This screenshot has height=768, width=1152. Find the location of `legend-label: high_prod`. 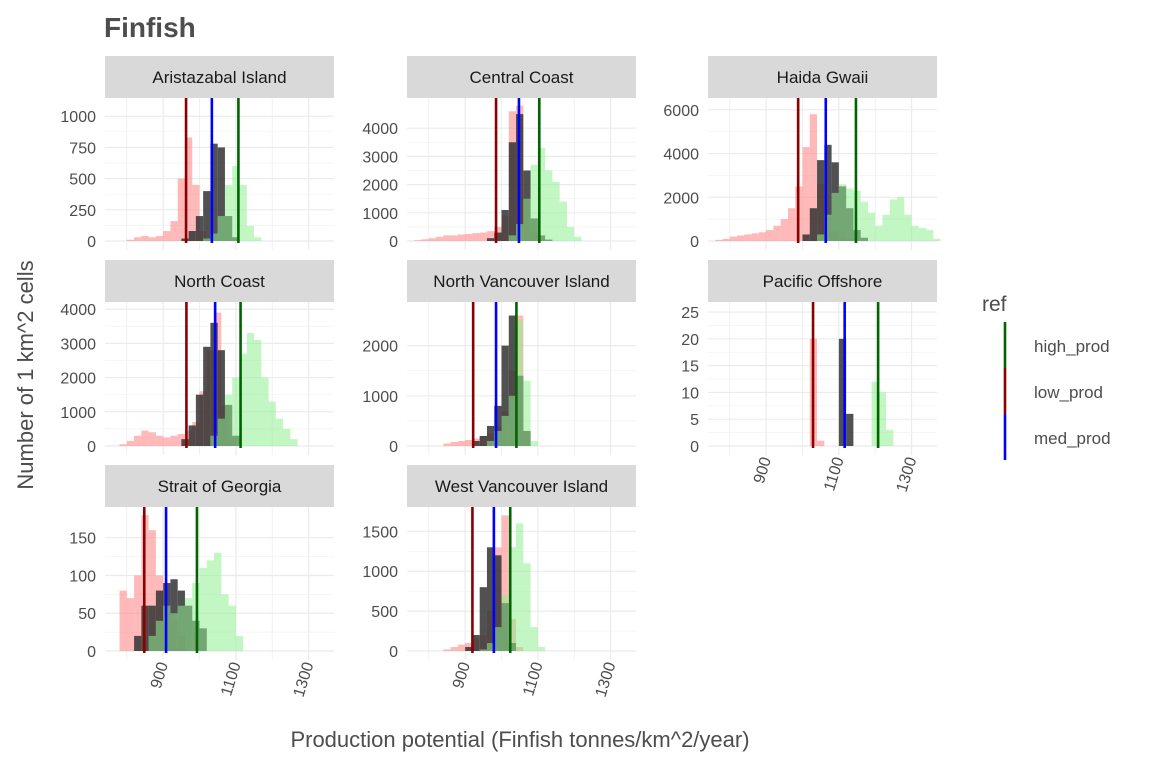

legend-label: high_prod is located at coordinates (1072, 346).